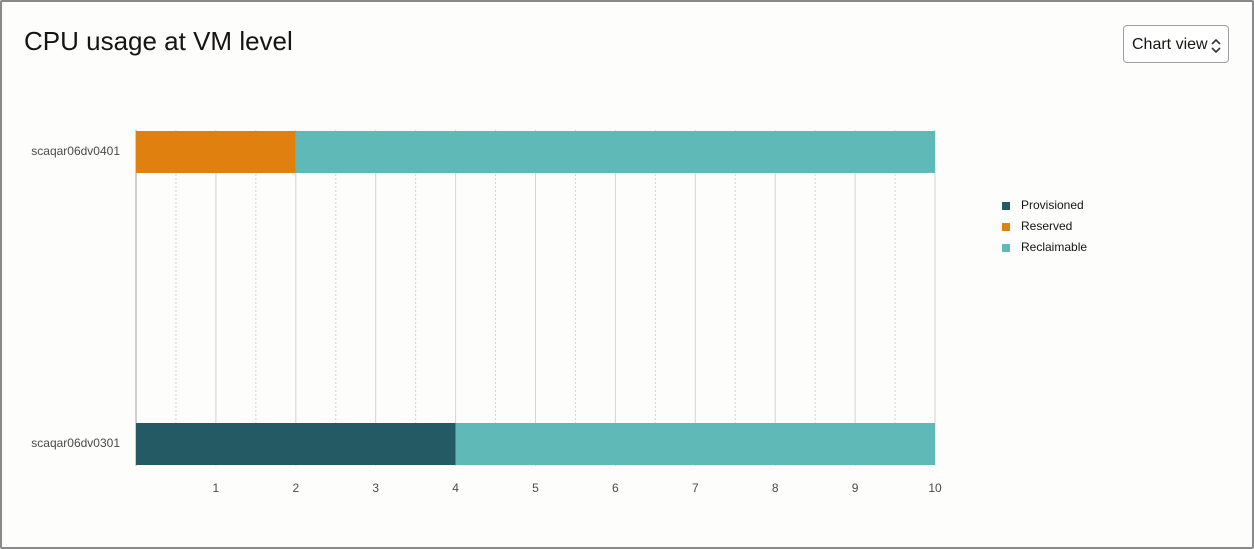 This screenshot has width=1254, height=549. I want to click on view-selector-label: Chart view, so click(1170, 44).